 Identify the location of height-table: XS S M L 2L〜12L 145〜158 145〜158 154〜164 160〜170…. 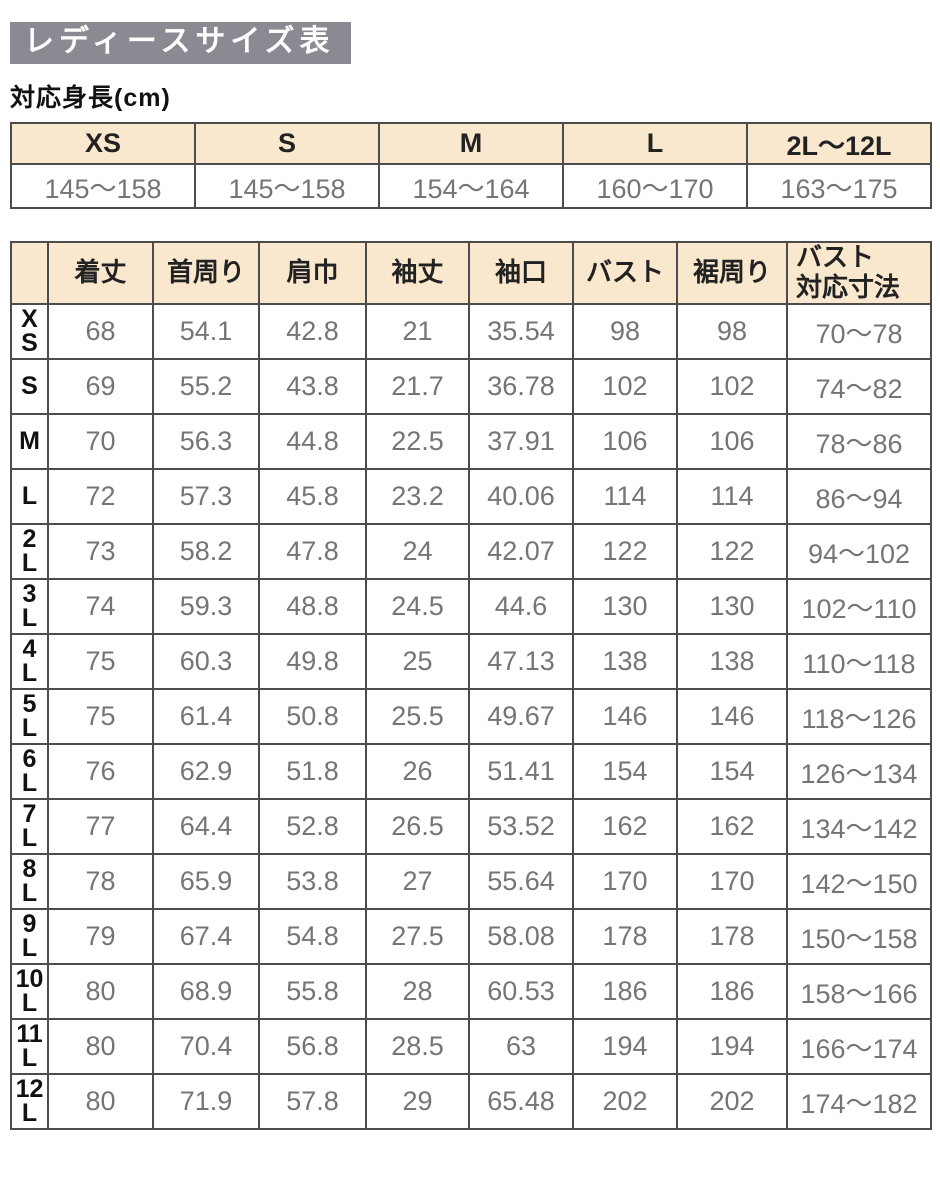
(471, 165).